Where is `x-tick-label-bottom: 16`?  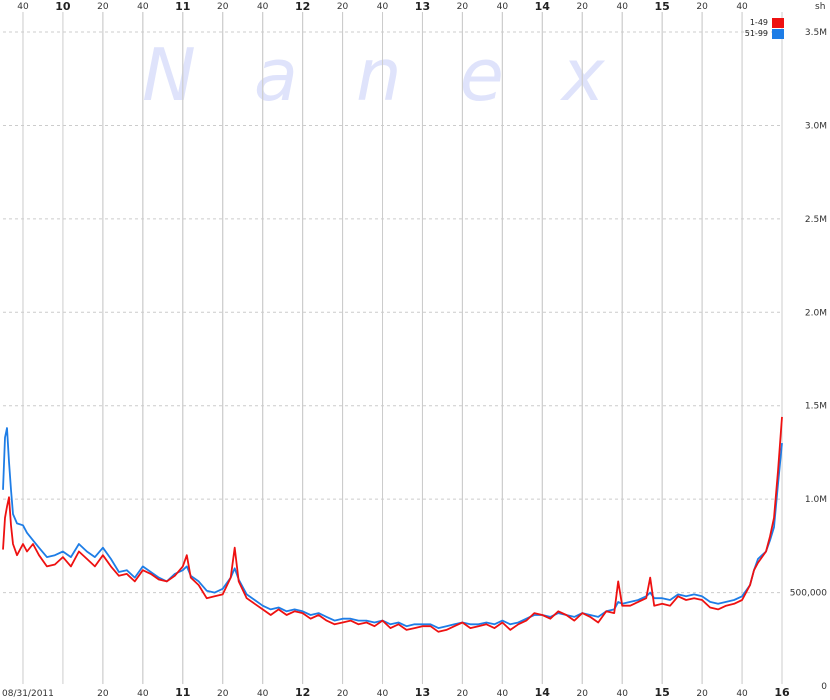 x-tick-label-bottom: 16 is located at coordinates (782, 692).